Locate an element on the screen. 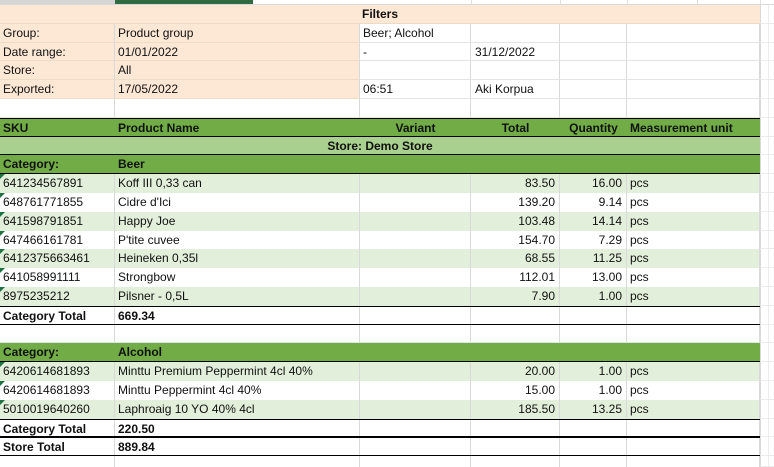  total-cell: 7.90 is located at coordinates (515, 296).